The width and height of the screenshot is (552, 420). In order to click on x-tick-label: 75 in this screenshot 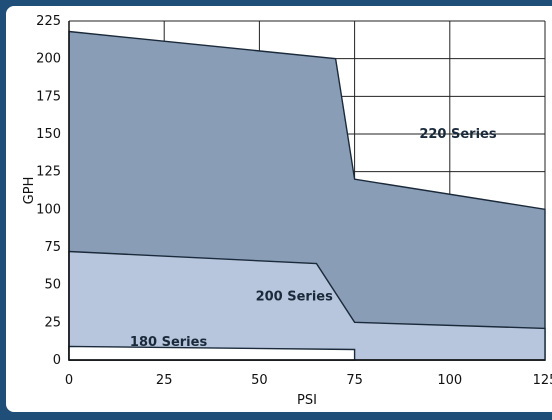, I will do `click(354, 380)`.